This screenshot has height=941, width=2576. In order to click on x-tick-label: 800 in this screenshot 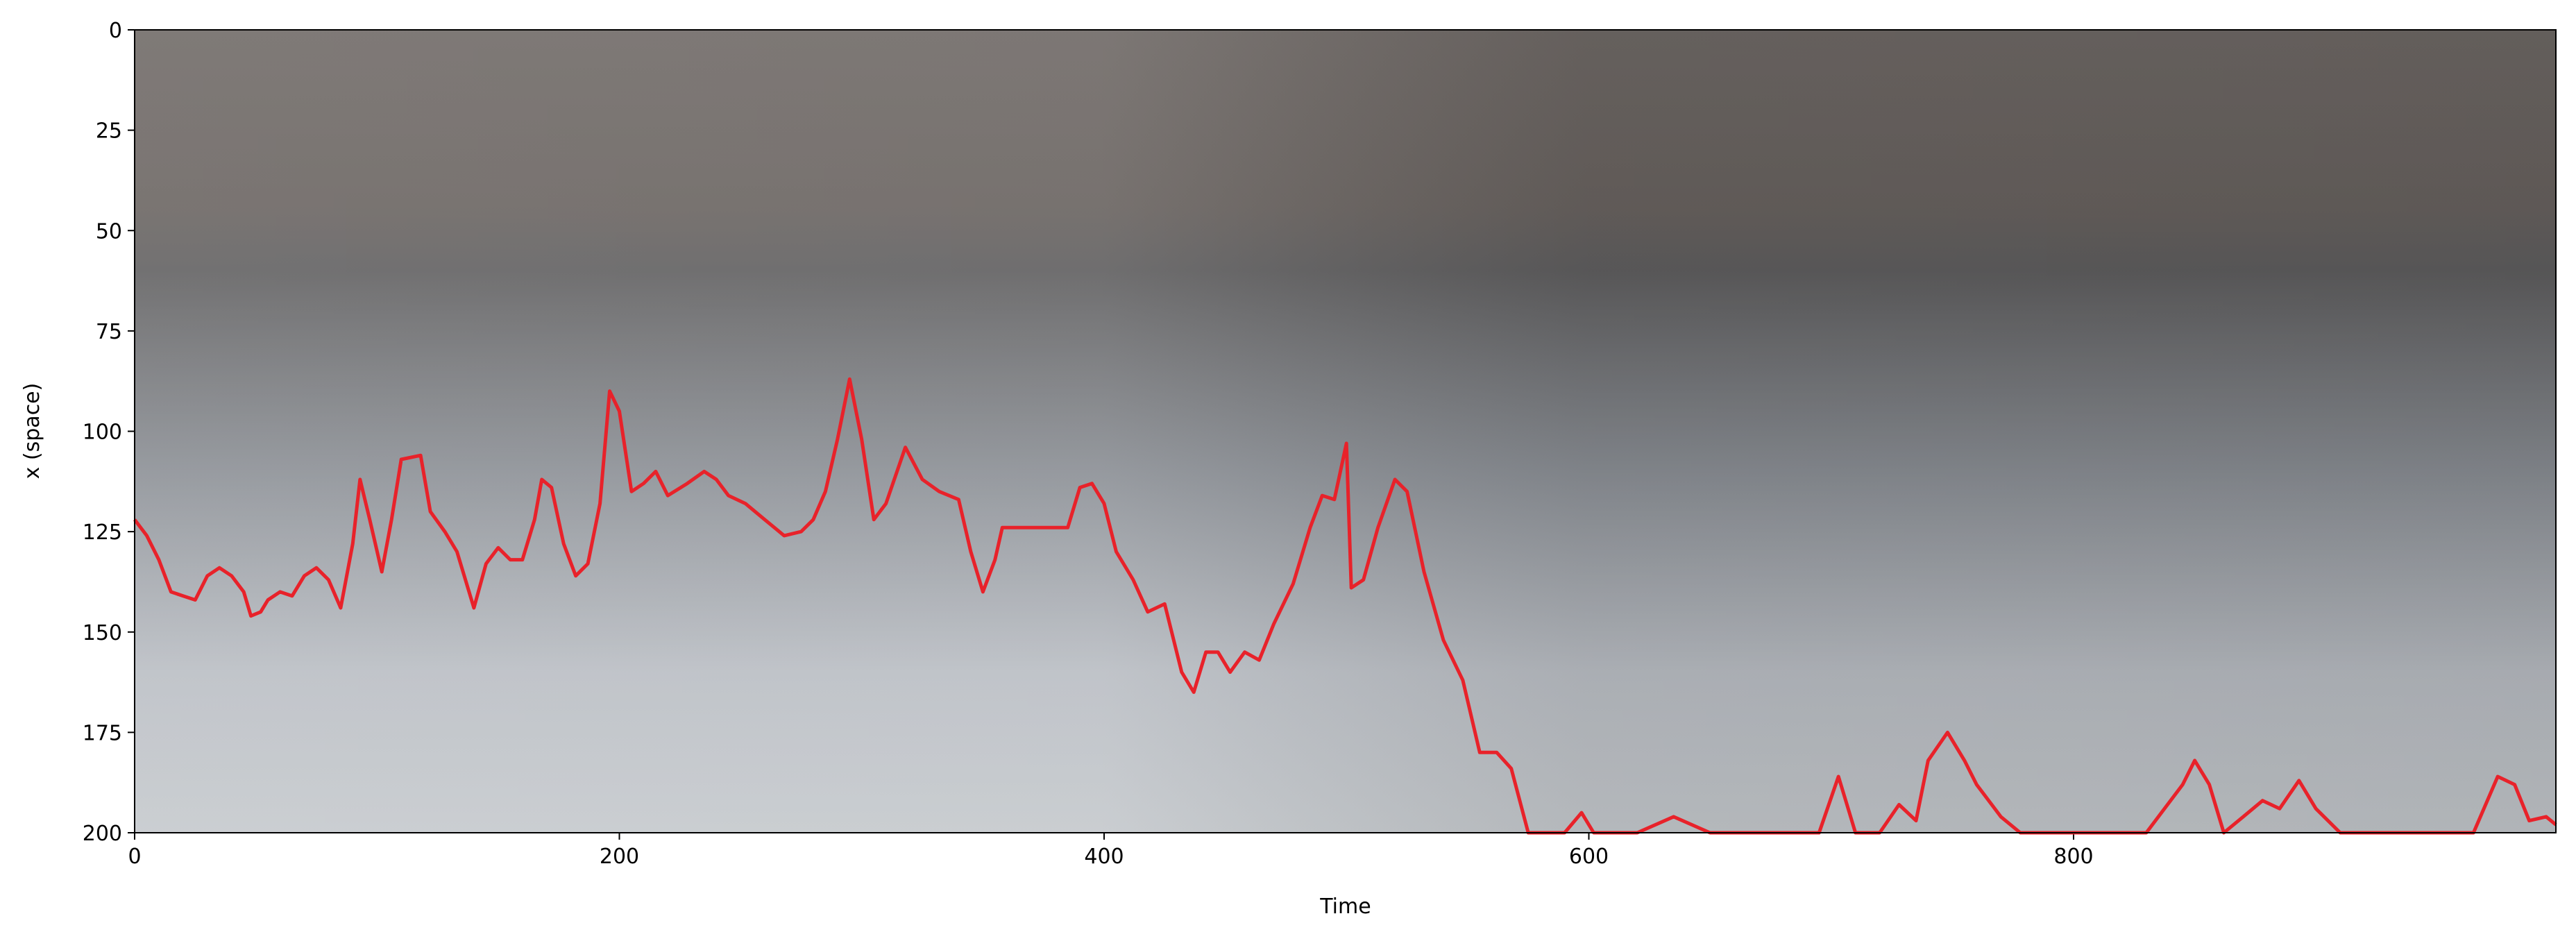, I will do `click(2073, 857)`.